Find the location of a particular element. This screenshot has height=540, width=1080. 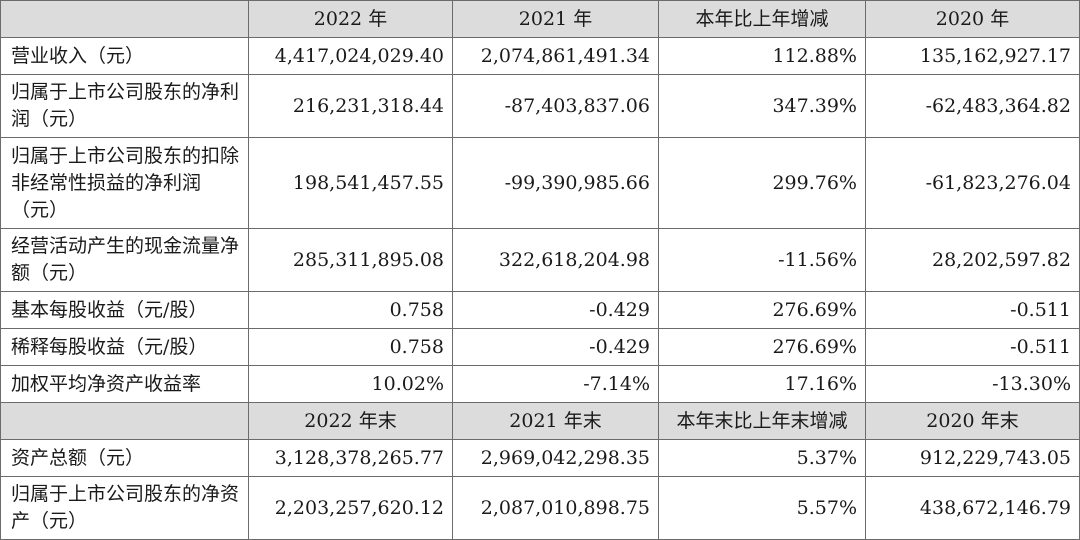

table-cell: 912,229,743.05 is located at coordinates (972, 458).